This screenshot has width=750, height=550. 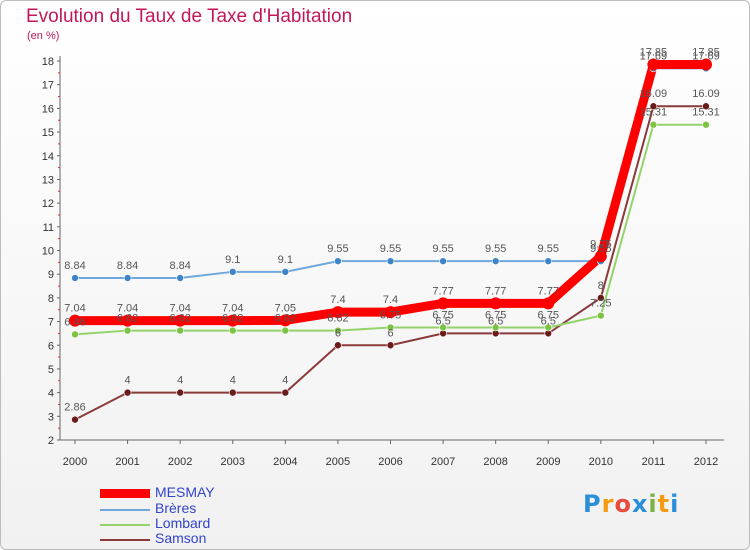 I want to click on chart-title: Evolution du Taux de Taxe d'Habitation, so click(x=189, y=16).